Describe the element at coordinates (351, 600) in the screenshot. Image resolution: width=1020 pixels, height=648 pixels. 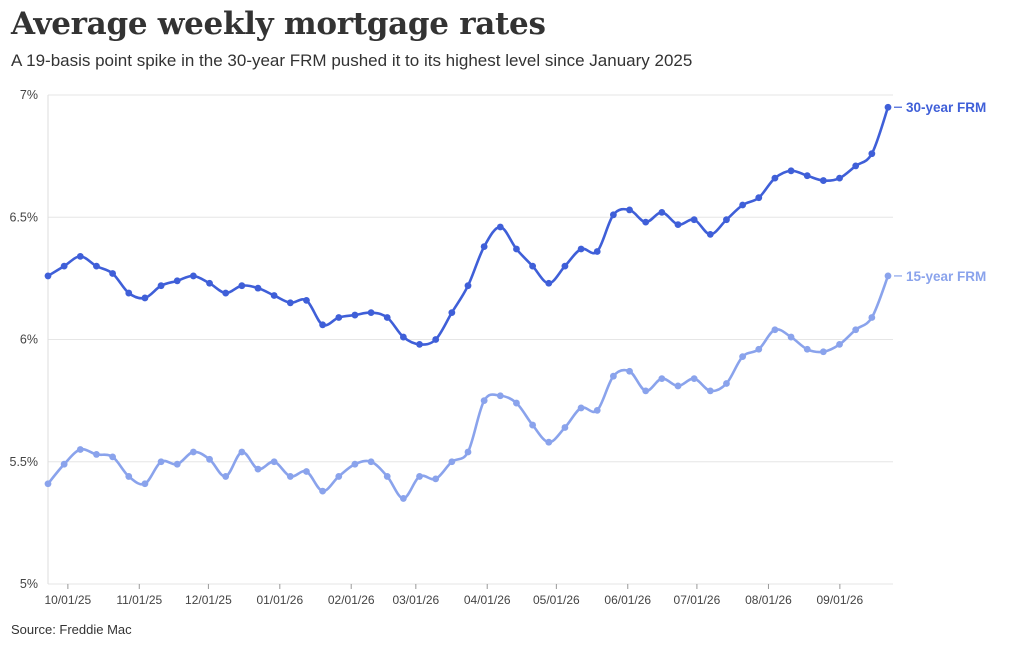
I see `x-tick-label: 02/01/26` at that location.